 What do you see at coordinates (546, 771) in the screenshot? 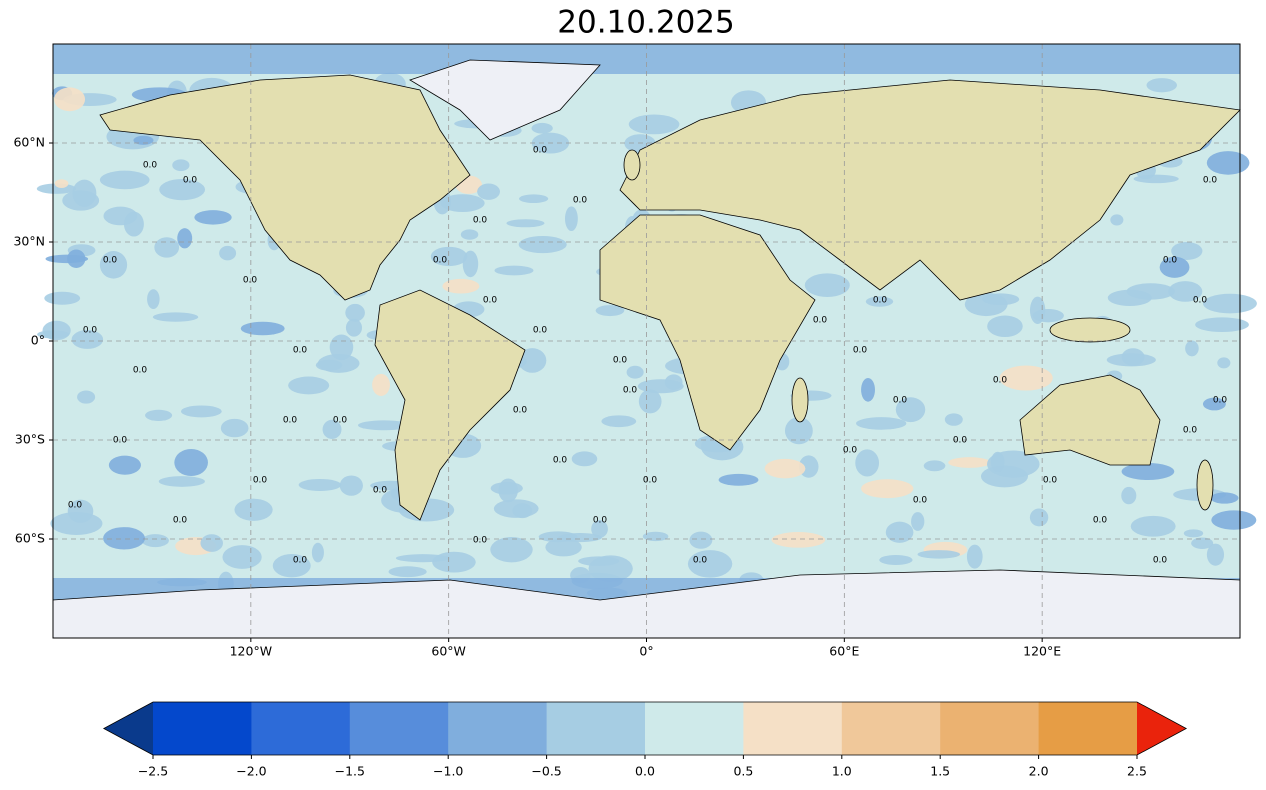
I see `colorbar-tick-label: −0.5` at bounding box center [546, 771].